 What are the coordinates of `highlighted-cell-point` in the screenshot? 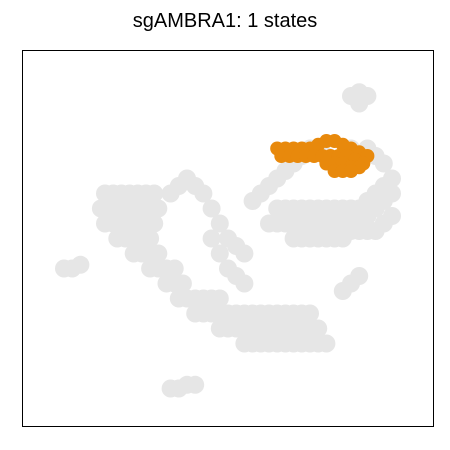 It's located at (351, 171).